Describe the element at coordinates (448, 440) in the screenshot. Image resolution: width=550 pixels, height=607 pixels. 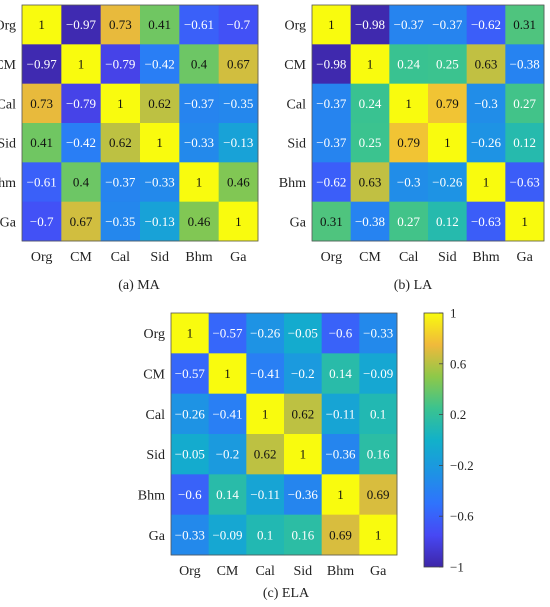
I see `colorbar: 1 0.6 0.2 −0.2 −0.6 −1` at that location.